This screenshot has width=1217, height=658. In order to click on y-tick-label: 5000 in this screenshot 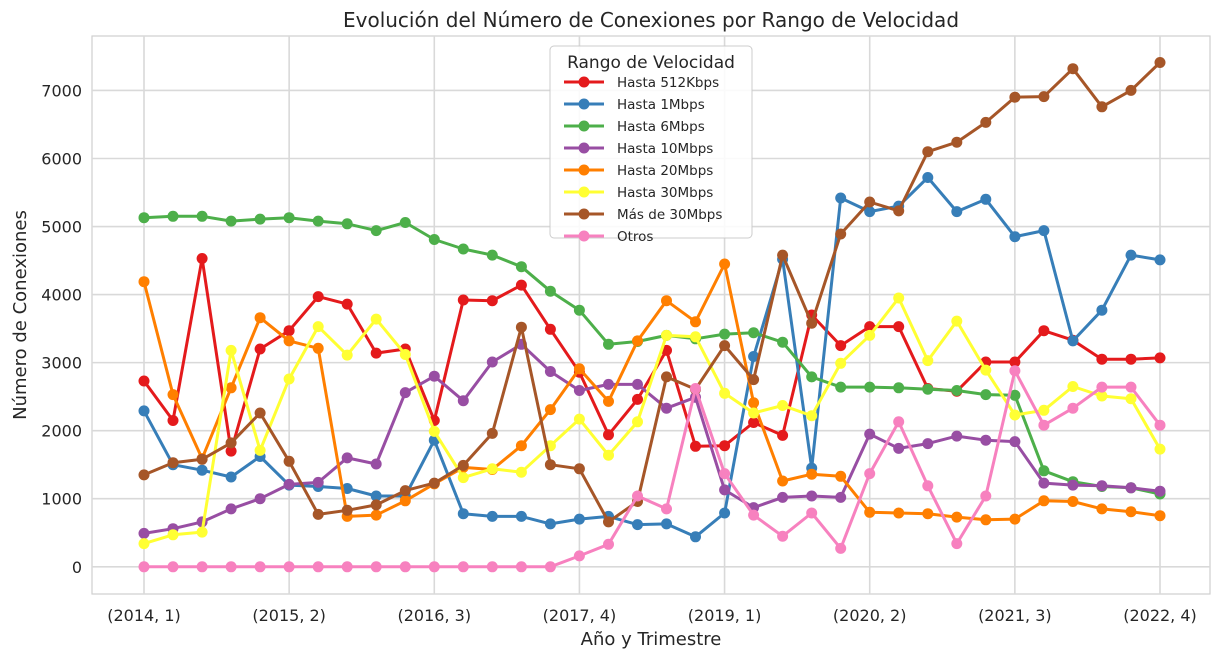, I will do `click(61, 227)`.